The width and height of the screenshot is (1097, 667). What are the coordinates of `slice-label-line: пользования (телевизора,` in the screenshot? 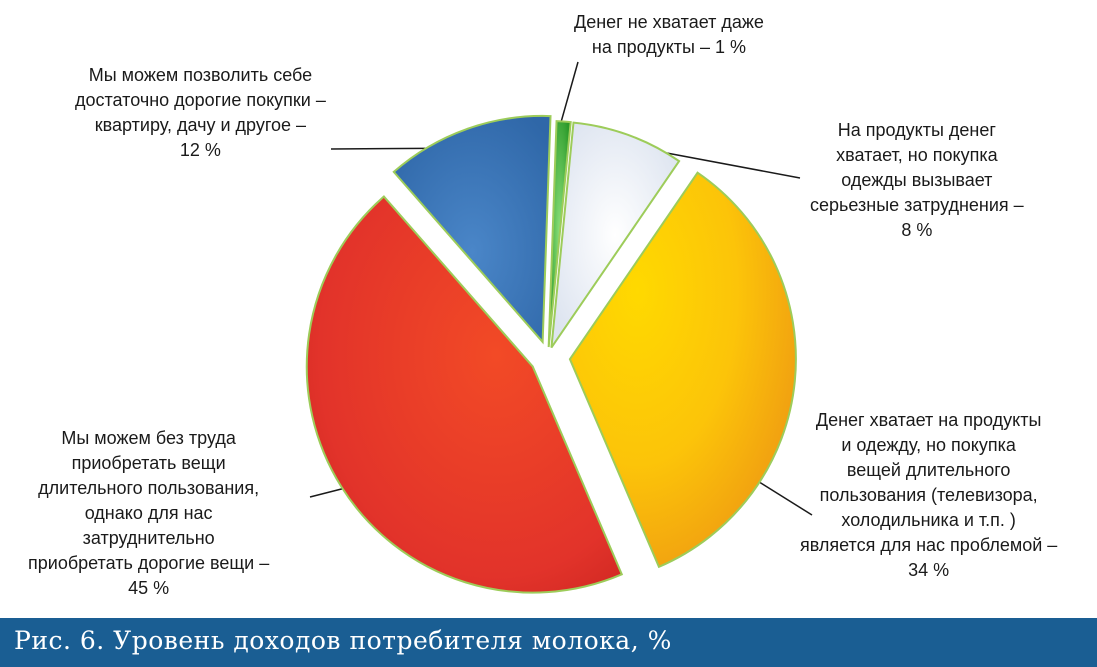 It's located at (928, 495).